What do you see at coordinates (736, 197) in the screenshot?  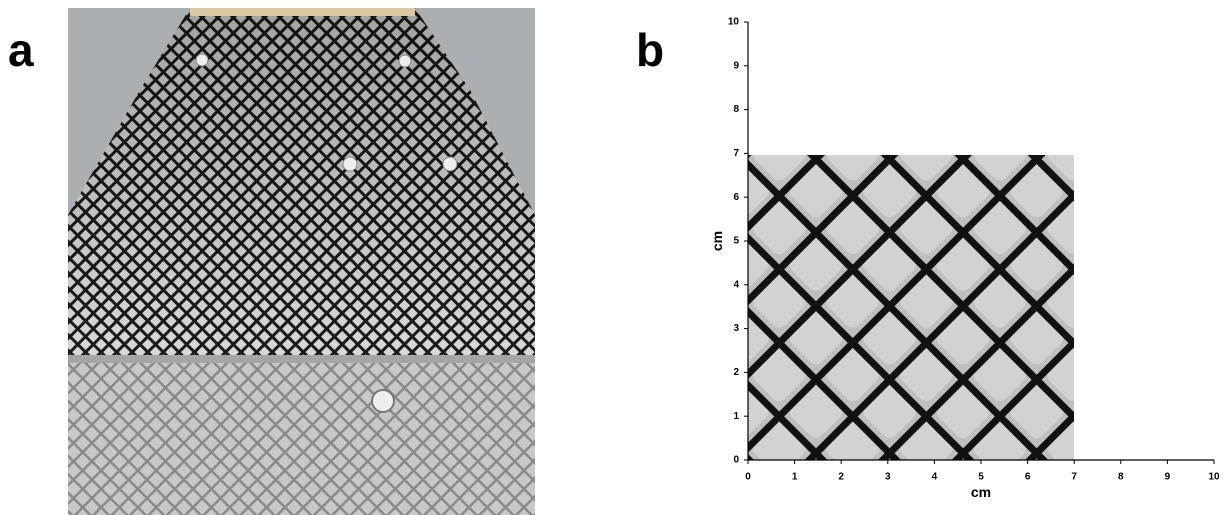 I see `y-tick-label: 6` at bounding box center [736, 197].